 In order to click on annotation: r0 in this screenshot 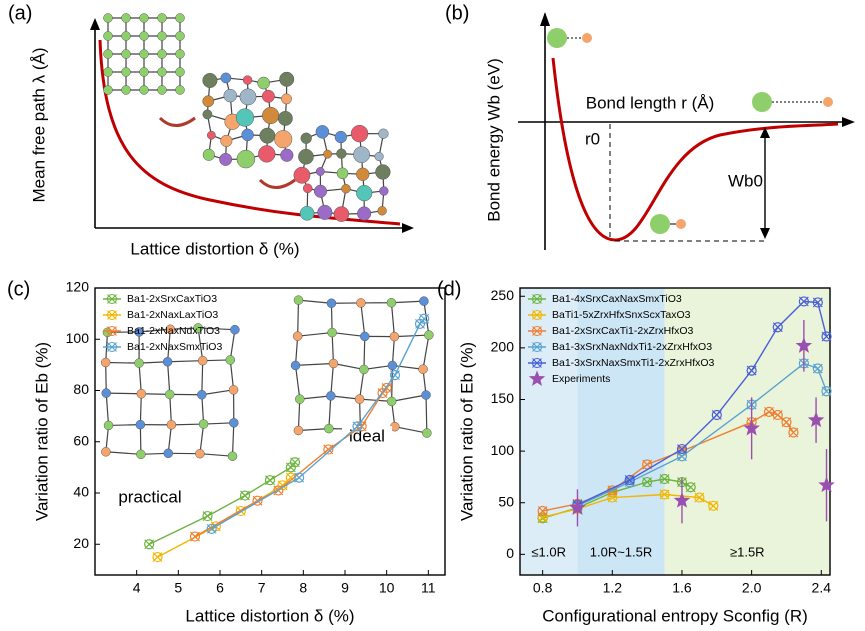, I will do `click(592, 138)`.